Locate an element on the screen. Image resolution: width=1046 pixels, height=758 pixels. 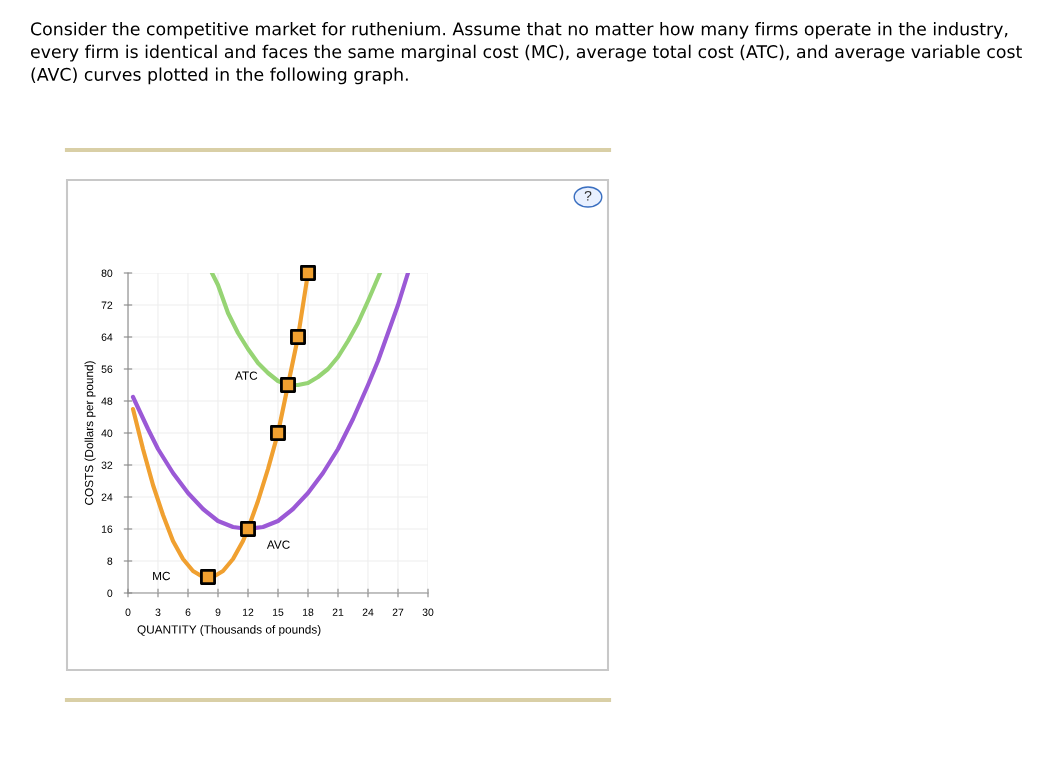
y-tick-label: 40 is located at coordinates (107, 433).